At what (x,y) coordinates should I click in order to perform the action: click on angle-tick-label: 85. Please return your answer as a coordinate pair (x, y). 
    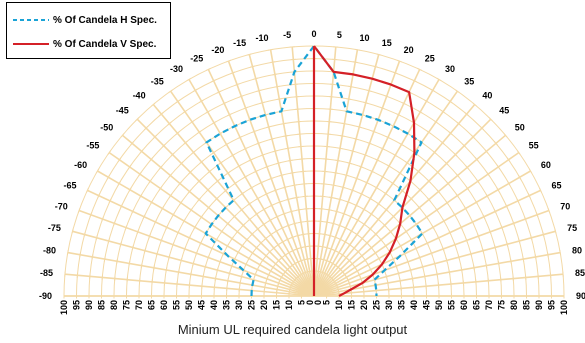
    Looking at the image, I should click on (580, 273).